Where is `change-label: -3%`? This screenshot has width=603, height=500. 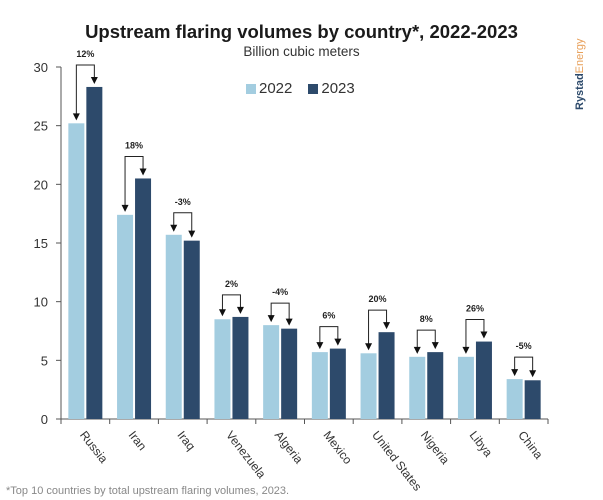
change-label: -3% is located at coordinates (183, 202).